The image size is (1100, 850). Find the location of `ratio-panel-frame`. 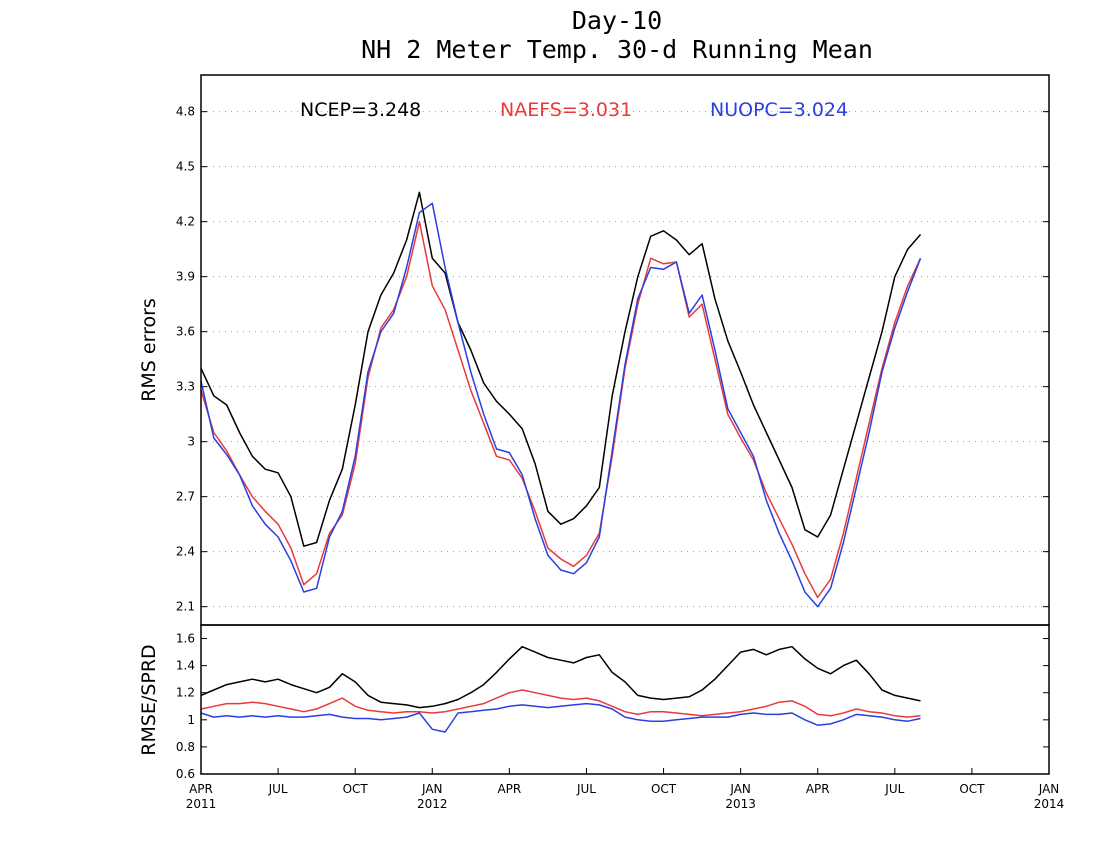

ratio-panel-frame is located at coordinates (625, 699).